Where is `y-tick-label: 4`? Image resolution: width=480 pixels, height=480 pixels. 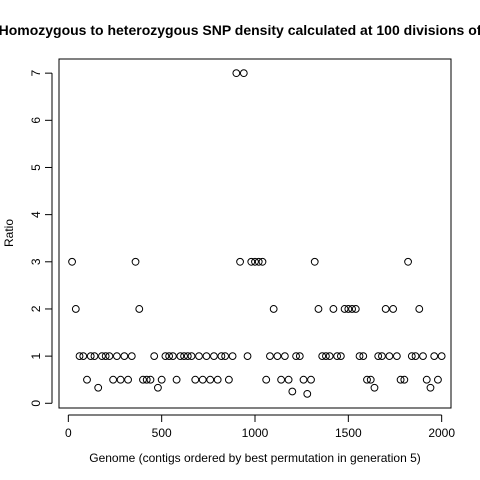 y-tick-label: 4 is located at coordinates (36, 214).